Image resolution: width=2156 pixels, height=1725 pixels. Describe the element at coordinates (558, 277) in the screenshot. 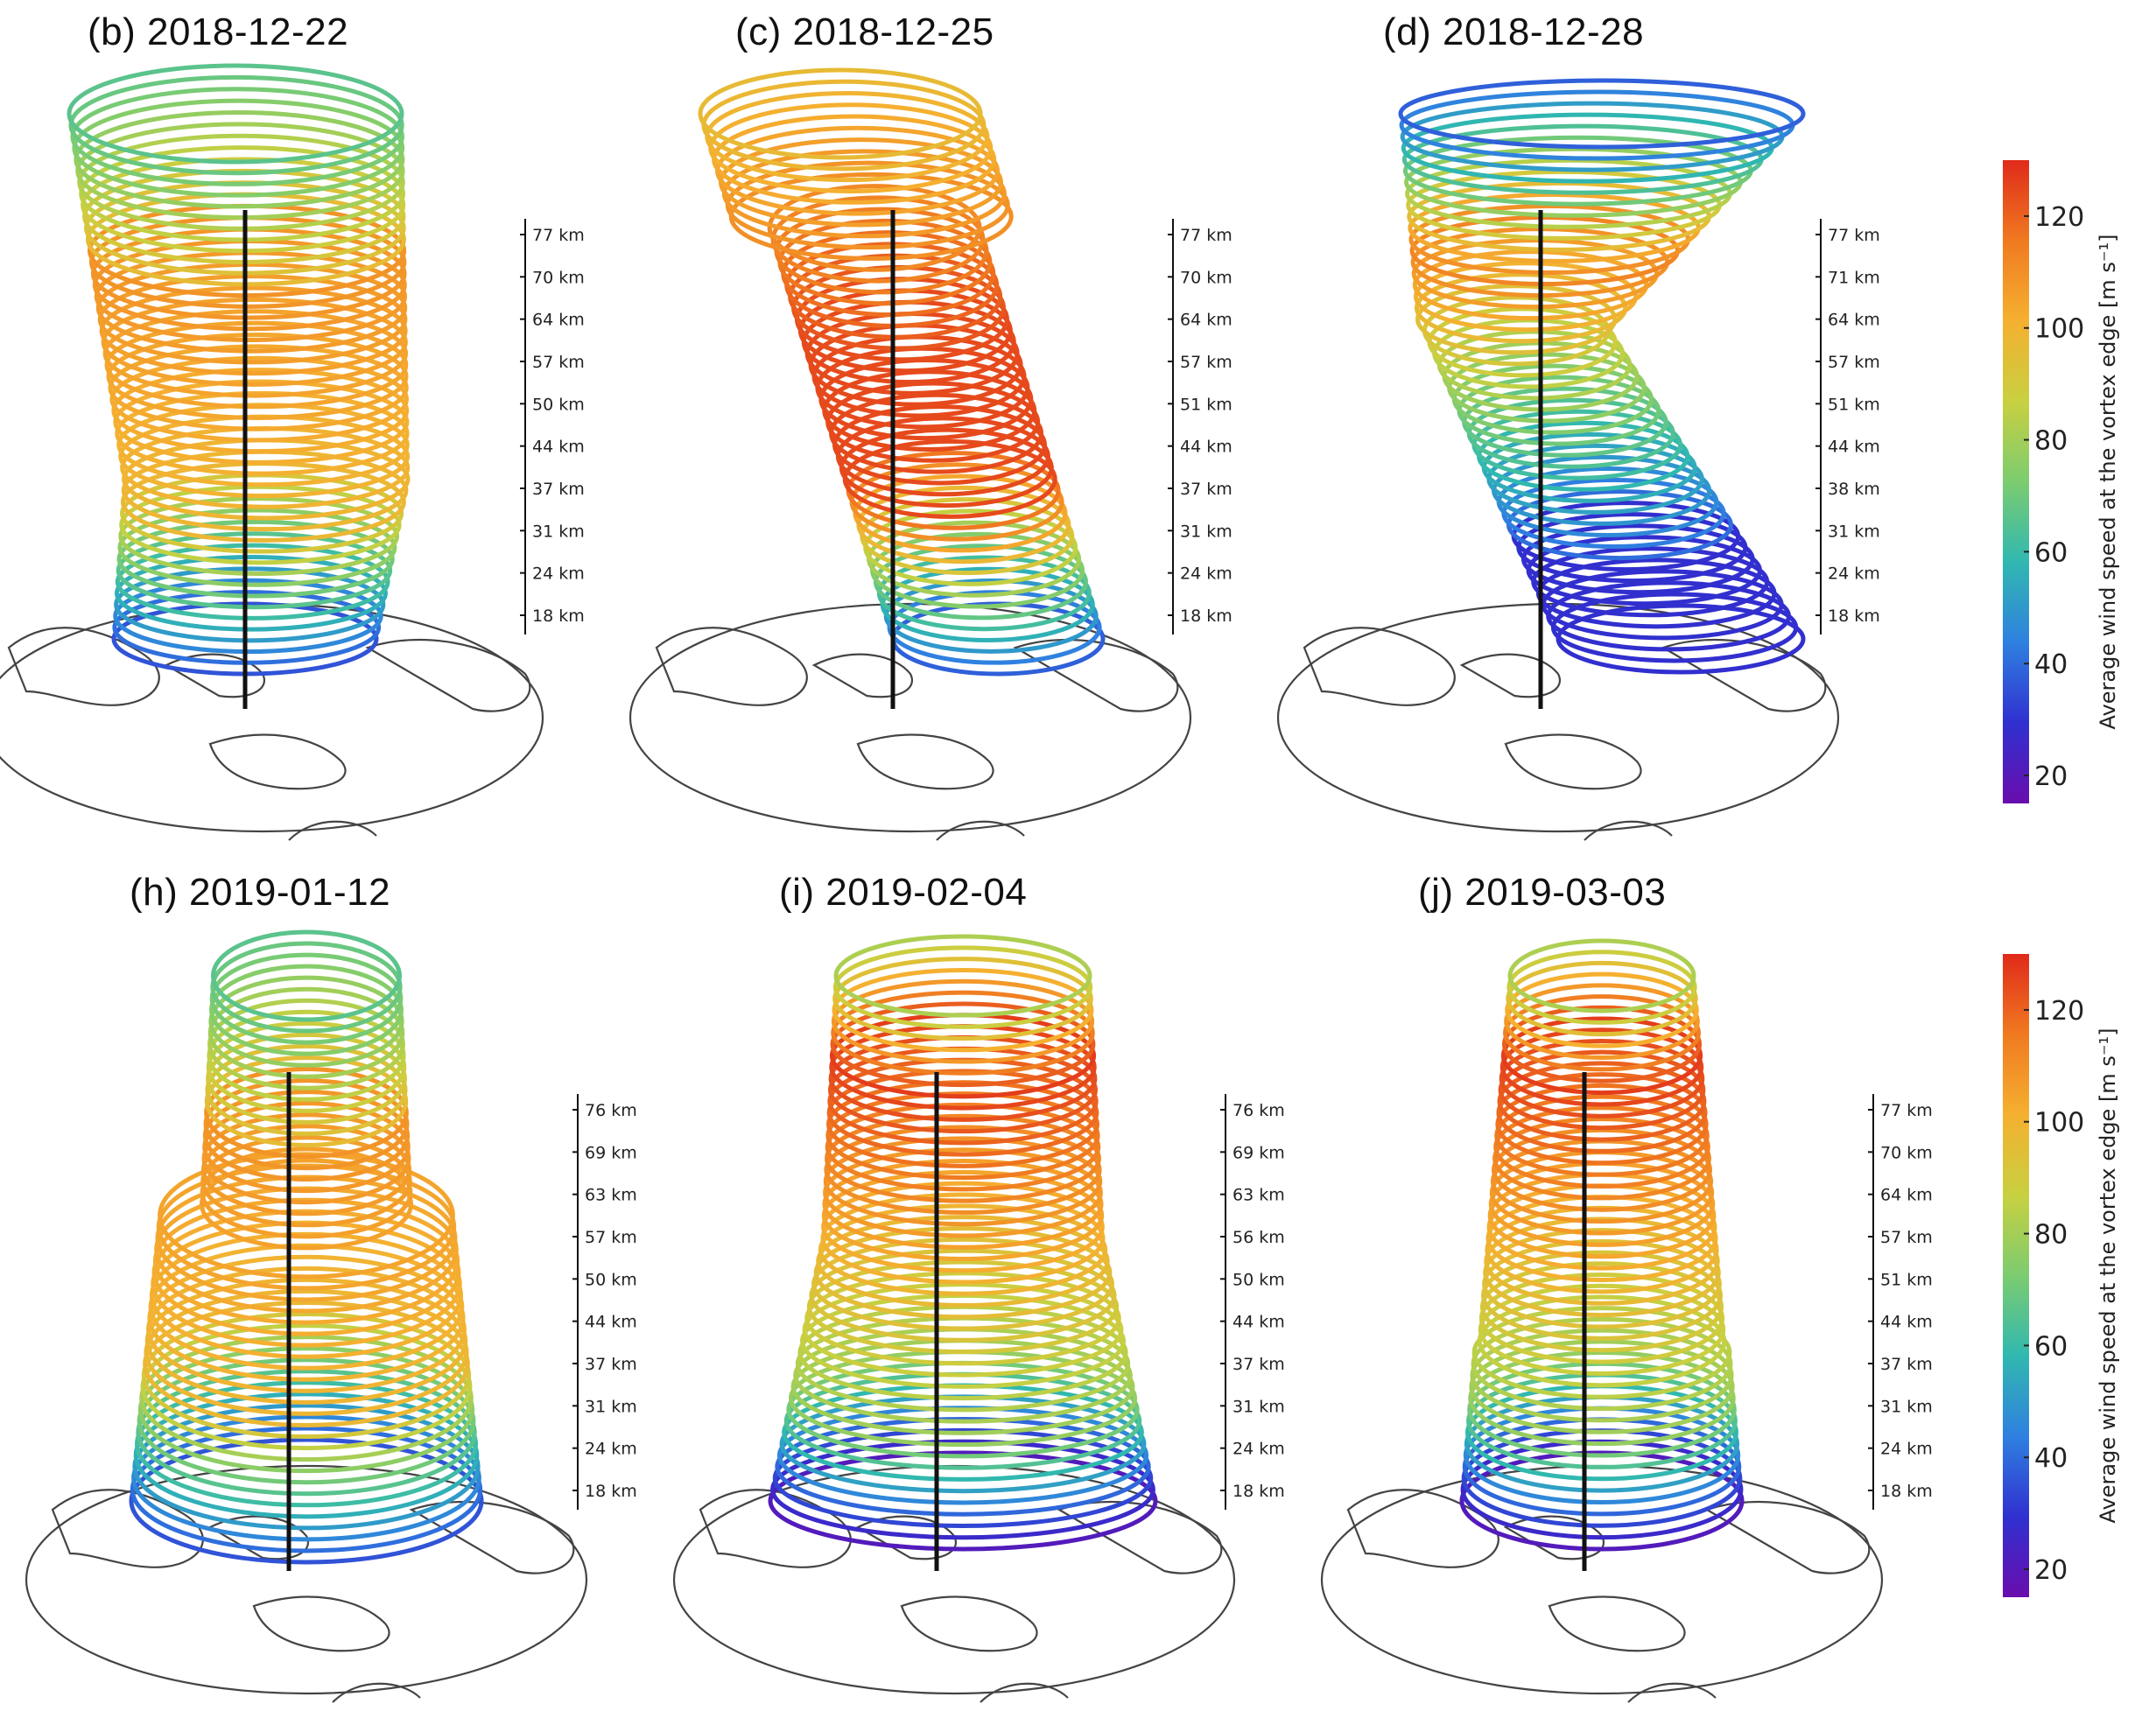

I see `altitude-tick-label: 70 km` at that location.